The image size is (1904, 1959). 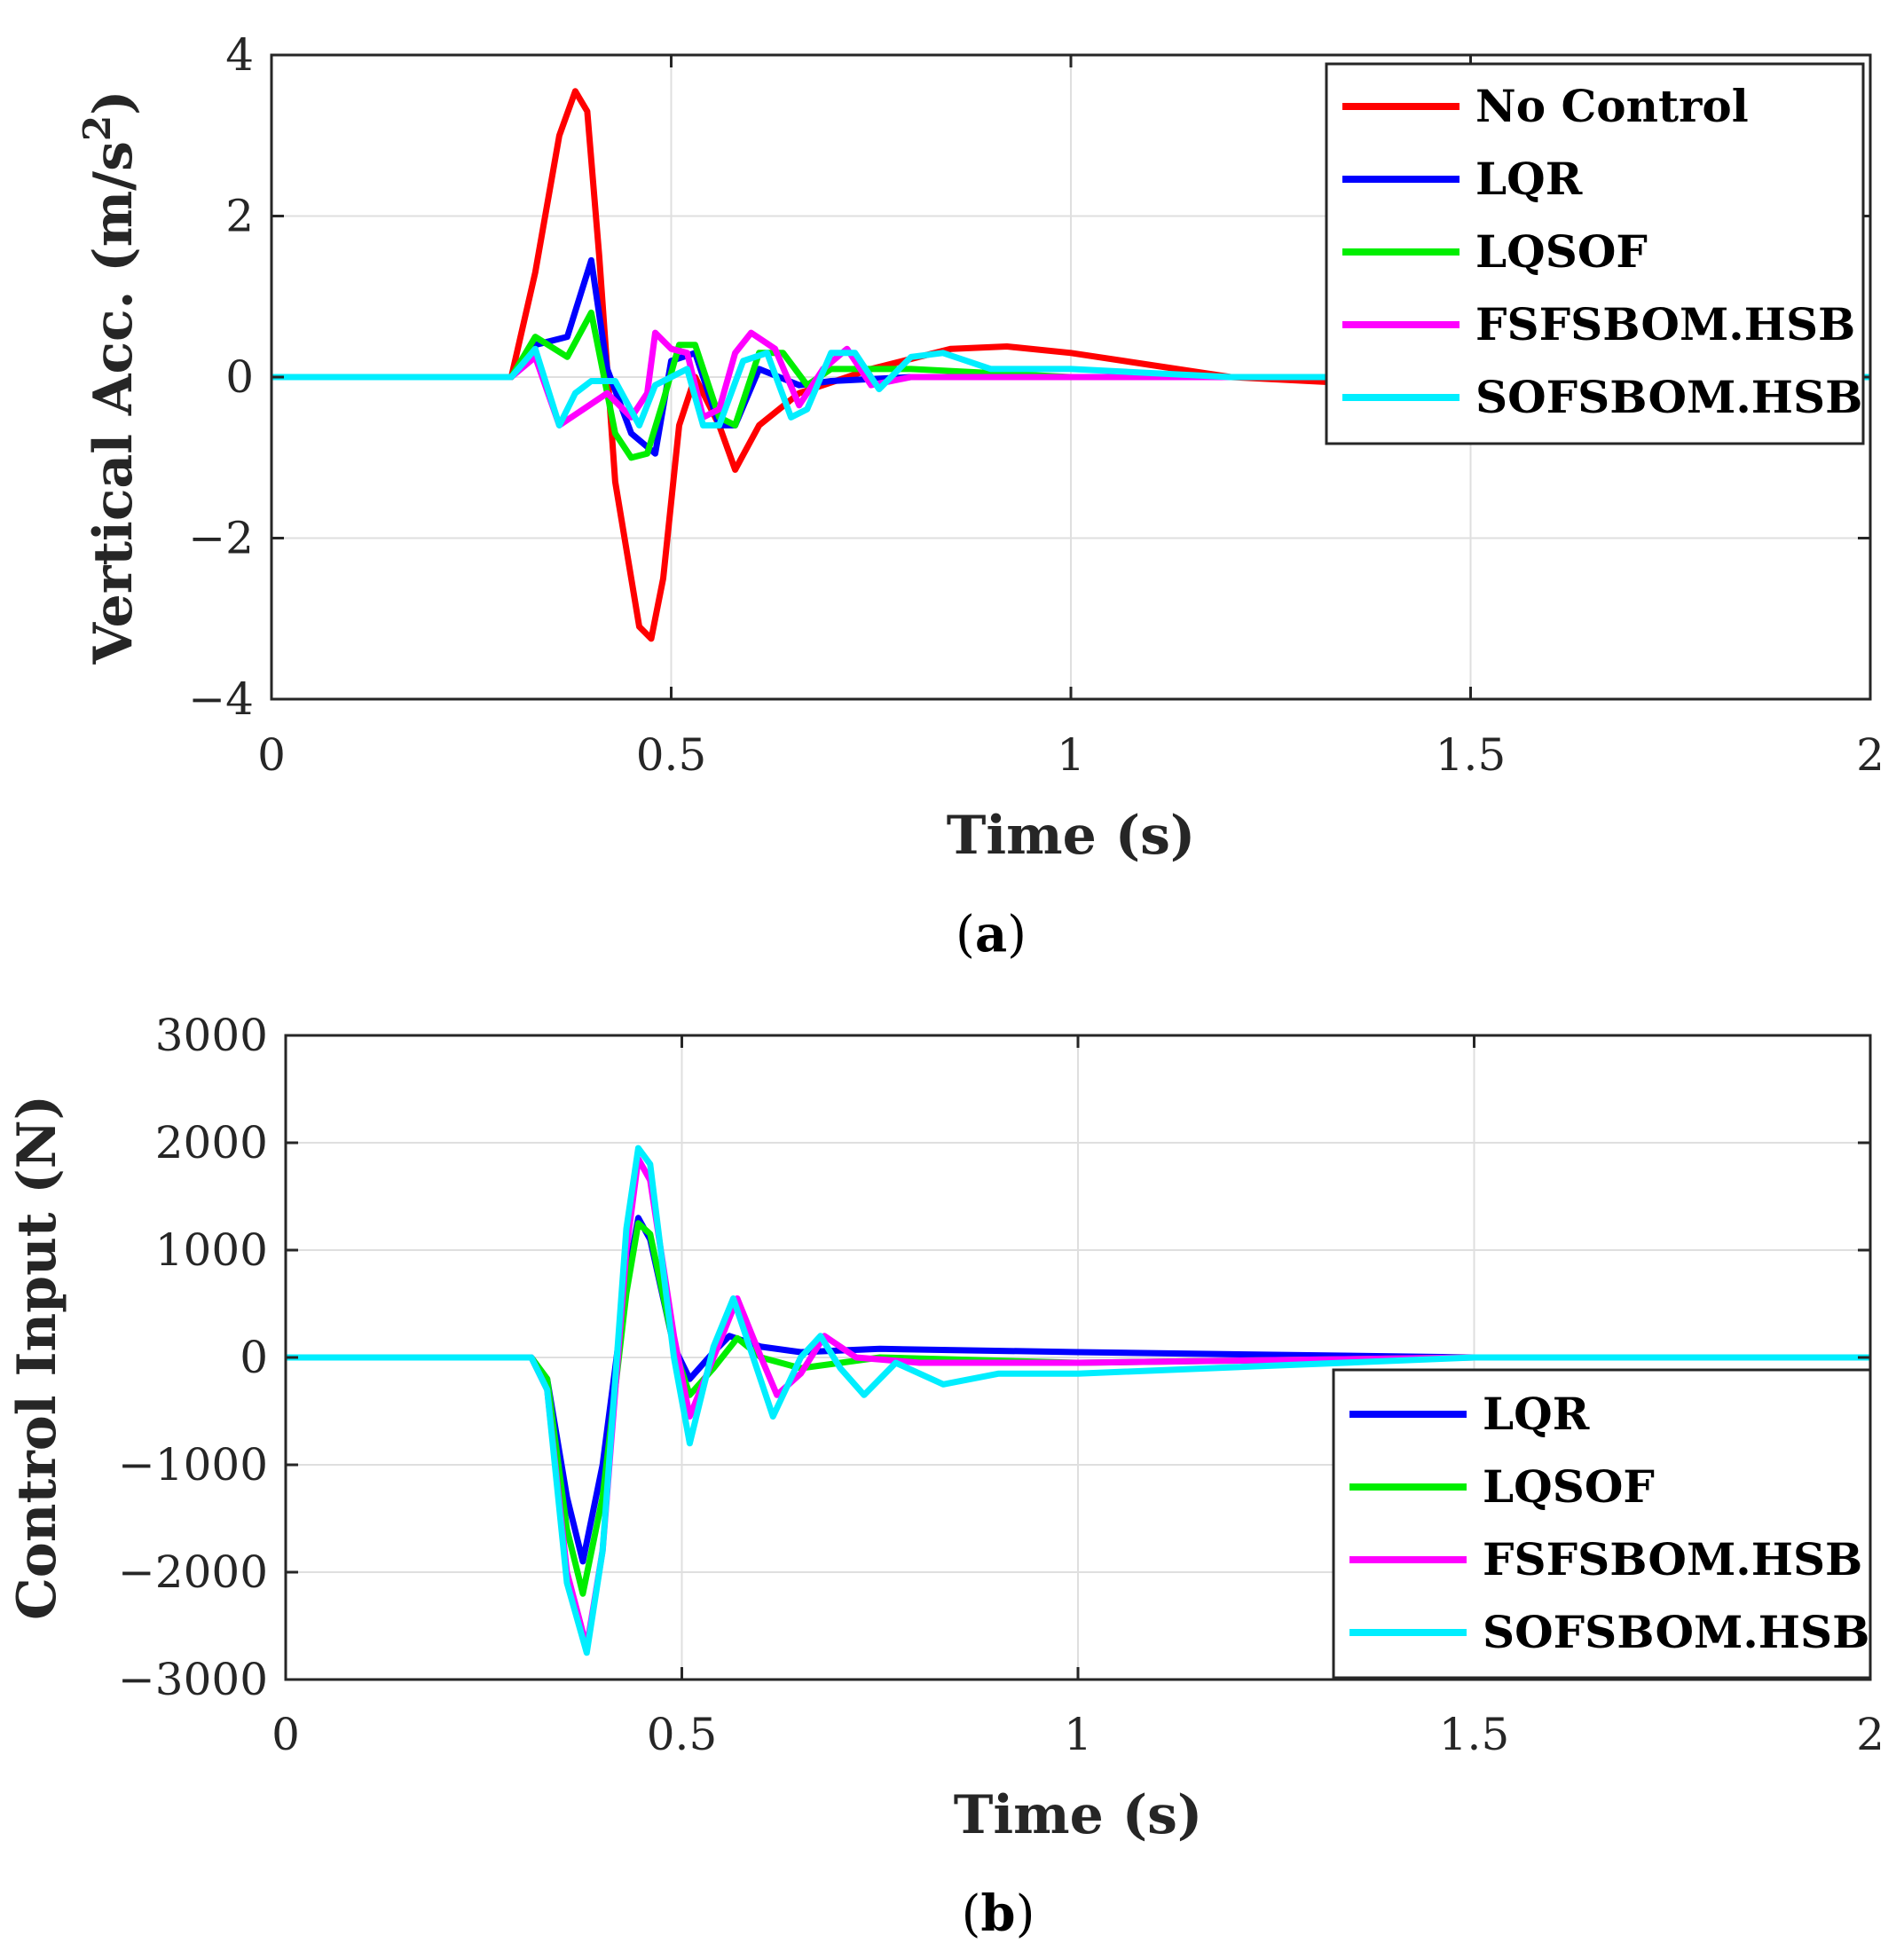 What do you see at coordinates (193, 1465) in the screenshot?
I see `y-tick-label: −1000` at bounding box center [193, 1465].